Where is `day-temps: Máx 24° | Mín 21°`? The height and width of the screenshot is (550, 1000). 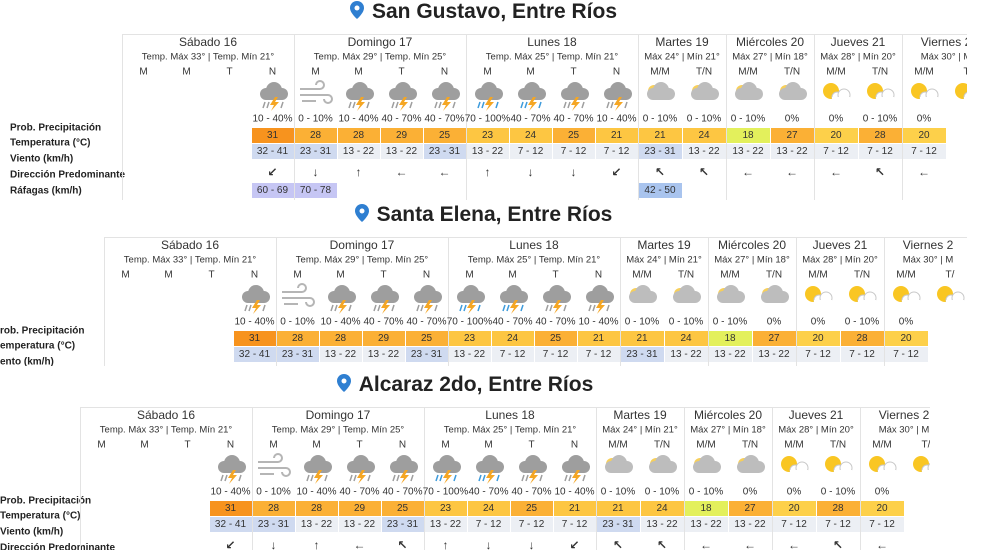 day-temps: Máx 24° | Mín 21° is located at coordinates (682, 57).